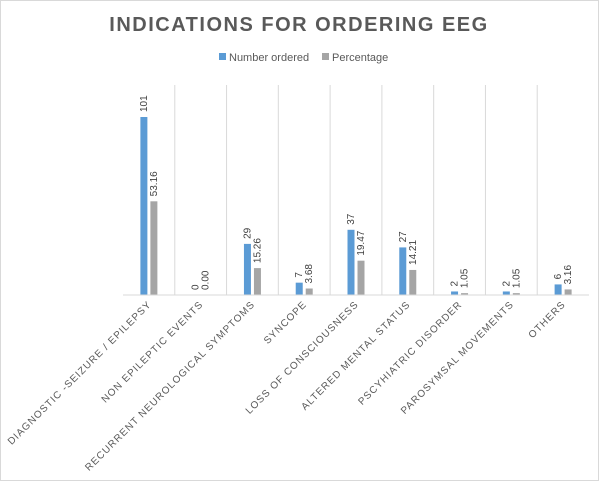  I want to click on category-label: ALTERED MENTAL STATUS, so click(356, 355).